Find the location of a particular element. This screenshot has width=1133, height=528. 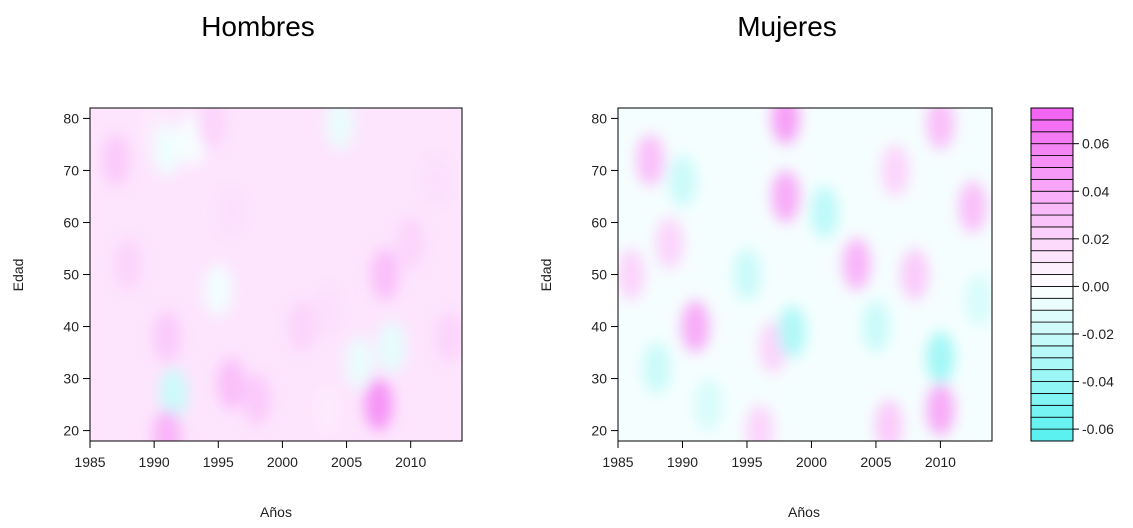

color-key-label-3: 0.00 is located at coordinates (1095, 286).